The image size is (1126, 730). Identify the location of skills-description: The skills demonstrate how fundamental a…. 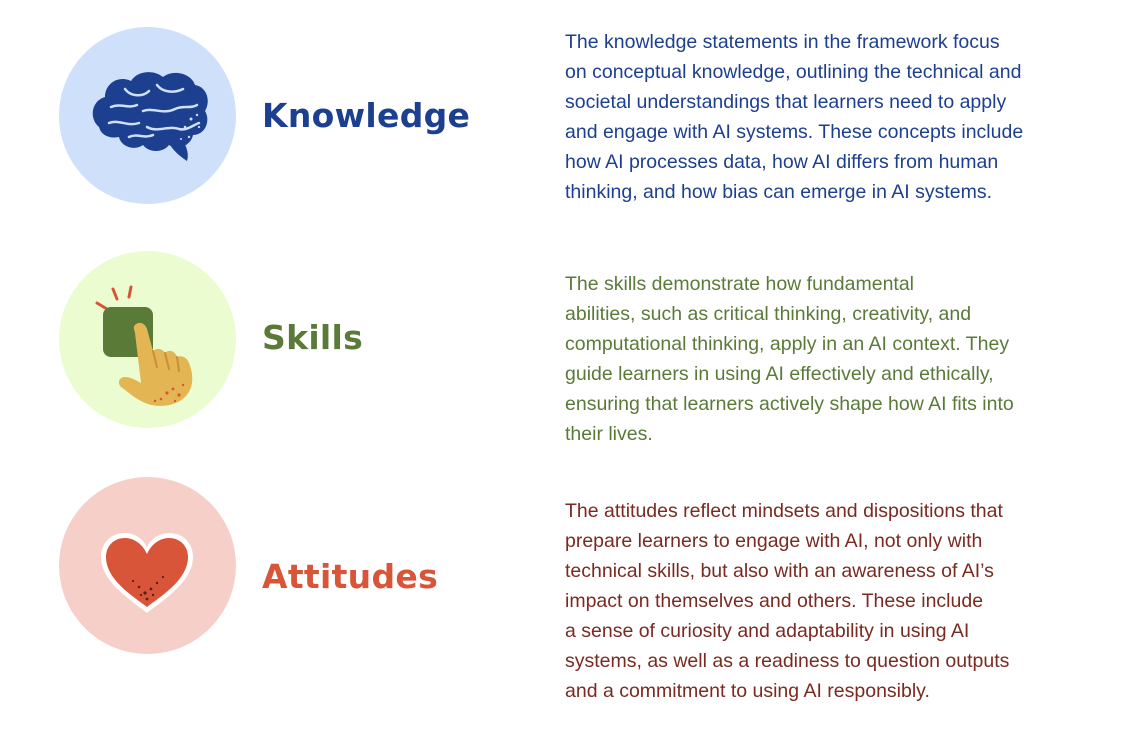
(835, 359).